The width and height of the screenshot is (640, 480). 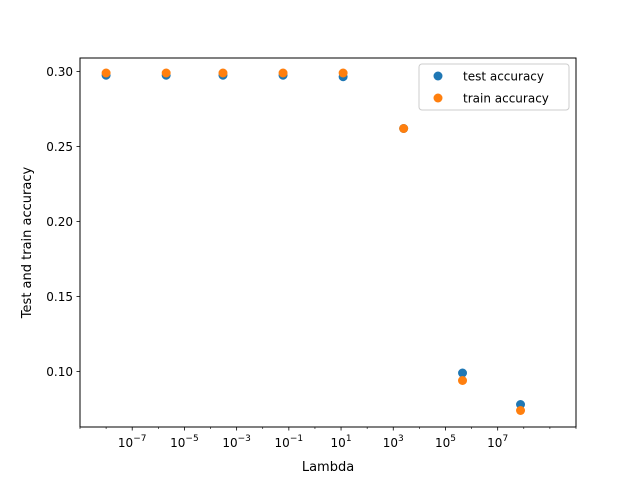 What do you see at coordinates (59, 72) in the screenshot?
I see `y-tick-label: 0.30` at bounding box center [59, 72].